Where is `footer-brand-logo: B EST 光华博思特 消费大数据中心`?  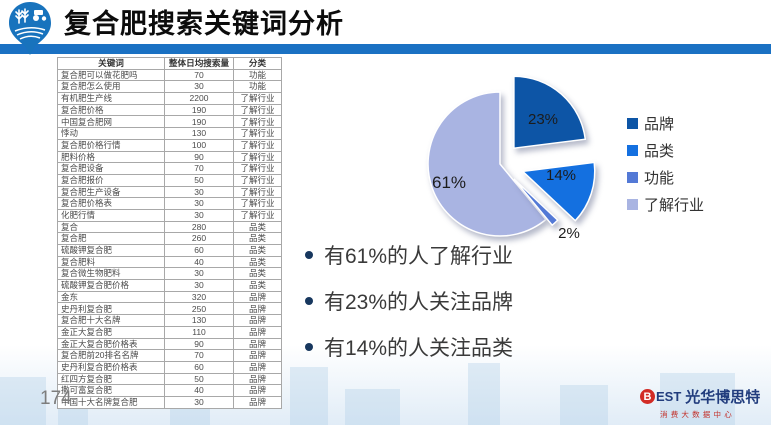 footer-brand-logo: B EST 光华博思特 消费大数据中心 is located at coordinates (700, 403).